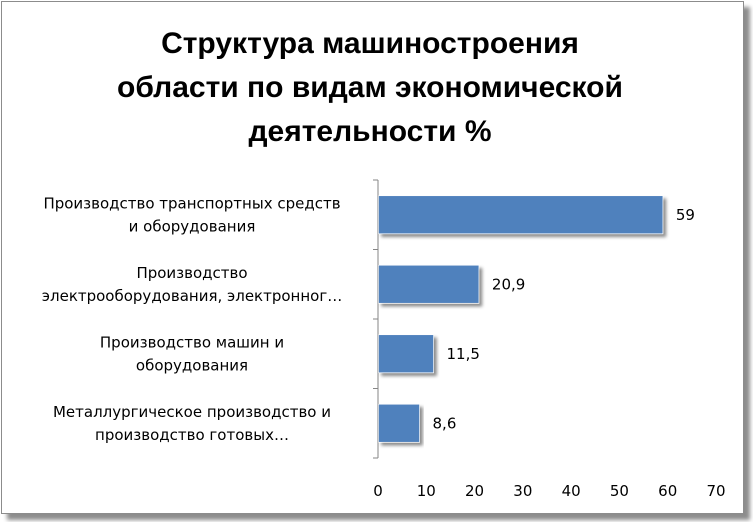  I want to click on x-tick-label: 70, so click(715, 491).